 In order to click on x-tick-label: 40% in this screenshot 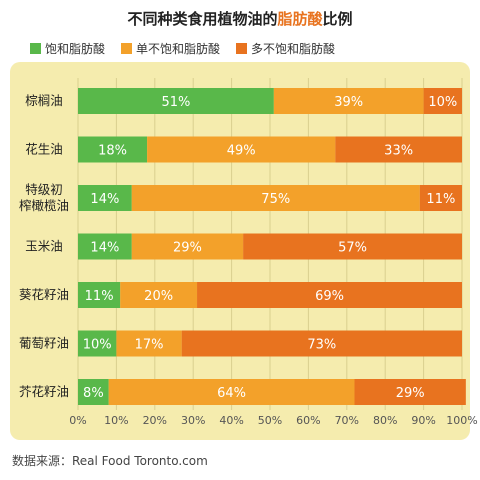, I will do `click(231, 420)`.